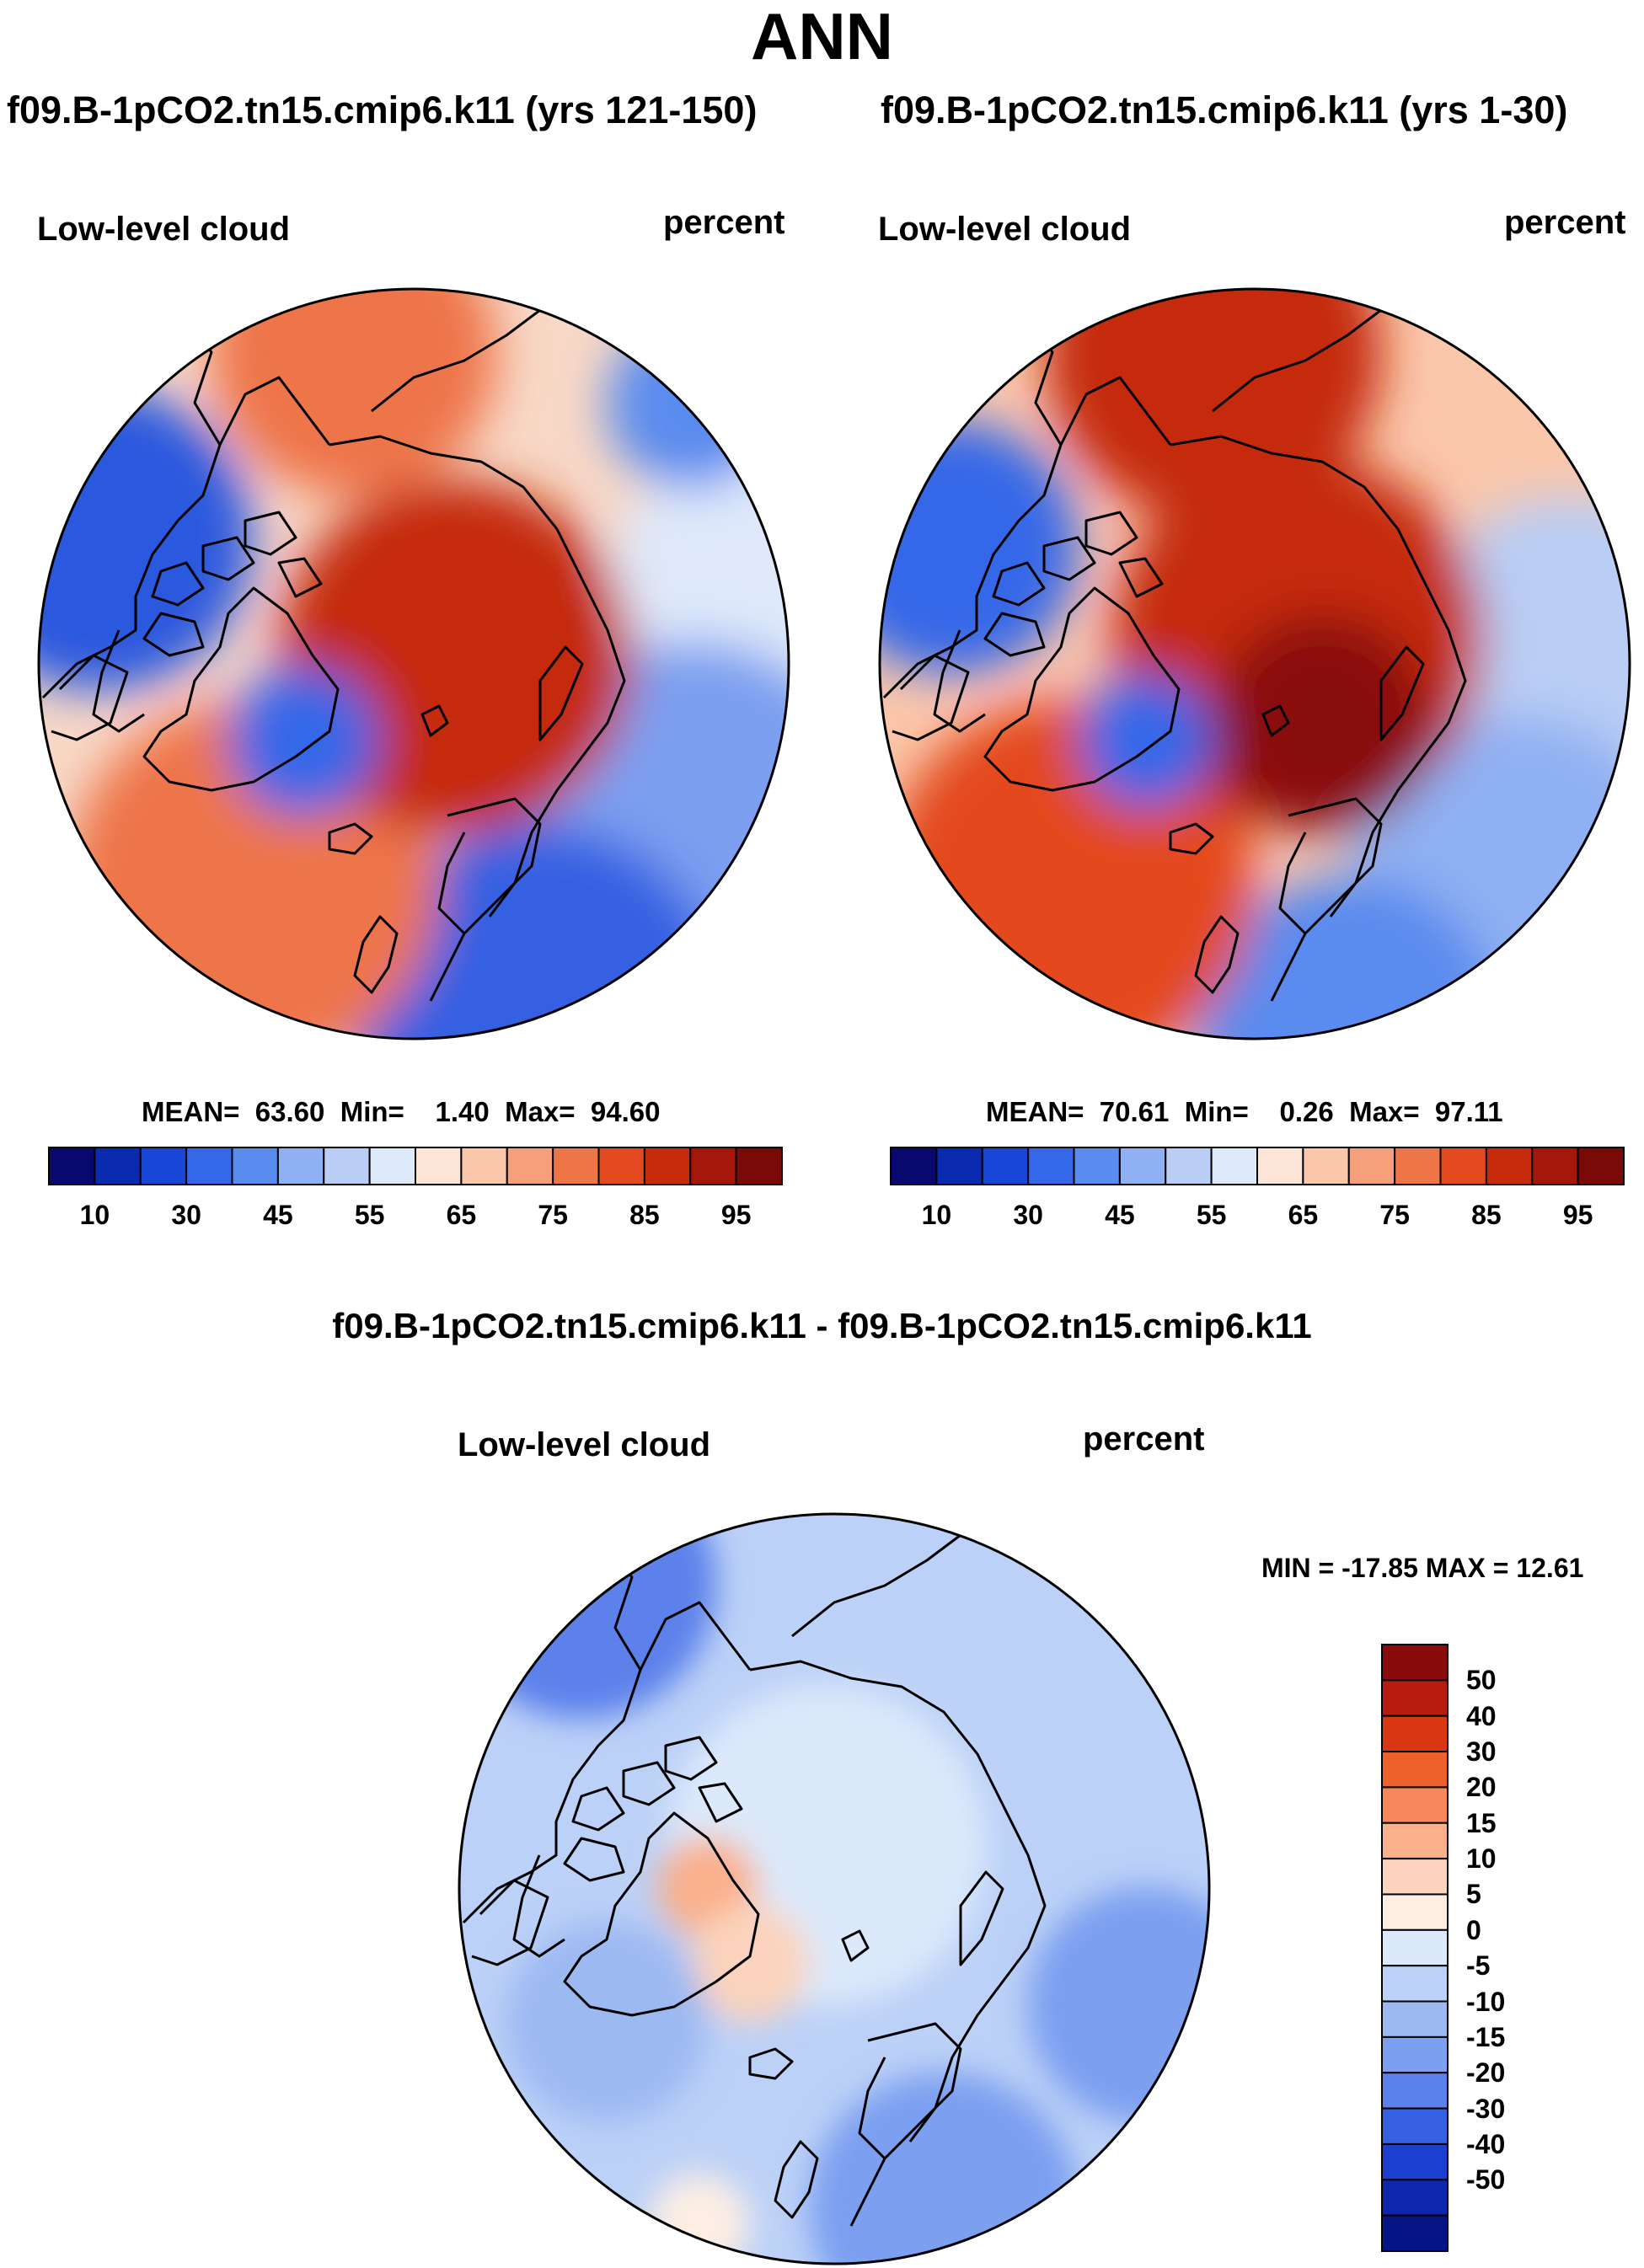 The height and width of the screenshot is (2268, 1644). What do you see at coordinates (724, 222) in the screenshot?
I see `panel-1-units: percent` at bounding box center [724, 222].